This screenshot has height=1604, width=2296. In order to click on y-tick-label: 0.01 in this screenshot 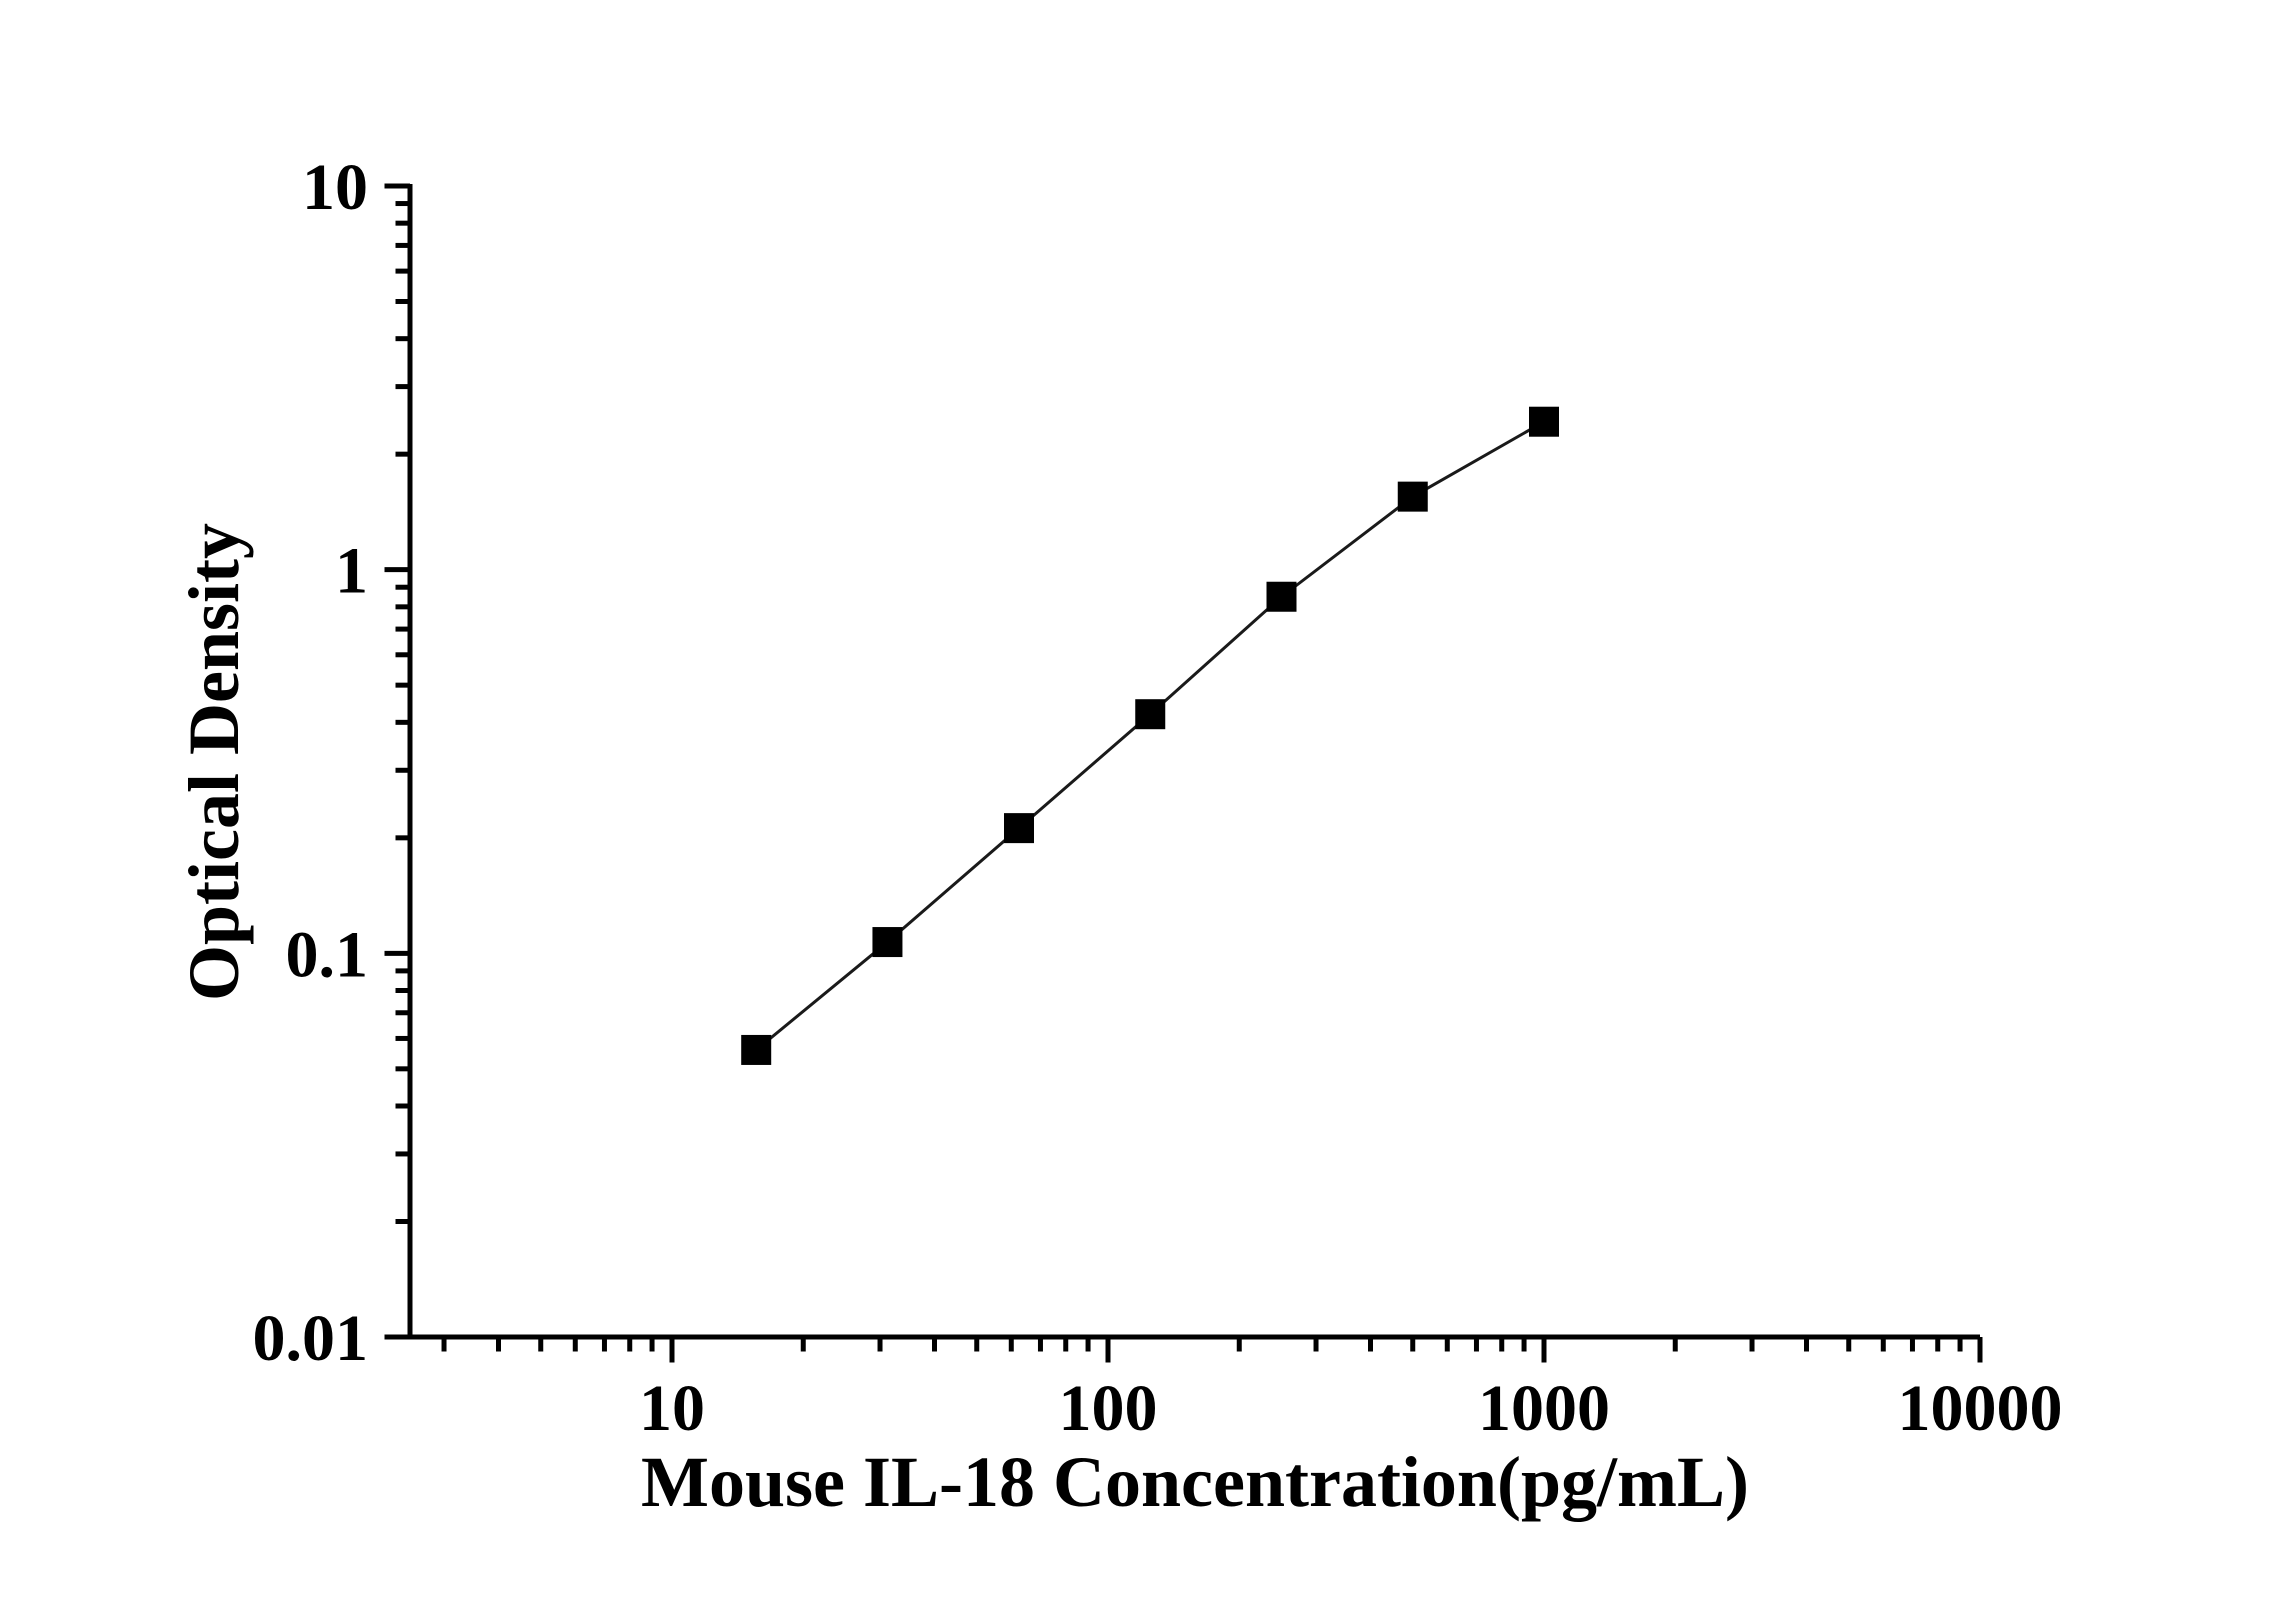, I will do `click(311, 1338)`.